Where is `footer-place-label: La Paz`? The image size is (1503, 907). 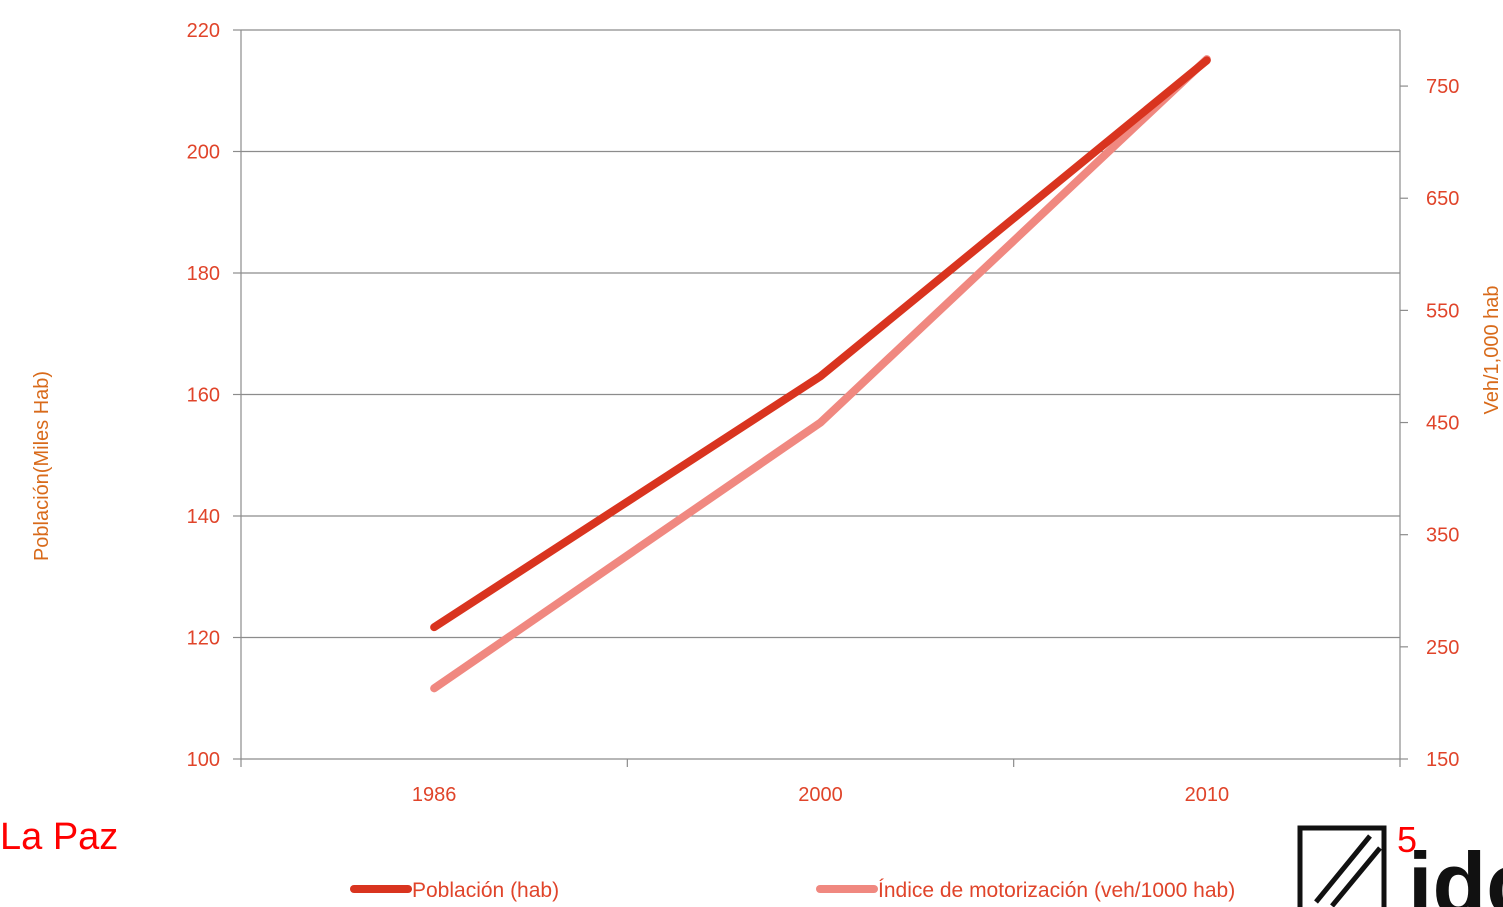 footer-place-label: La Paz is located at coordinates (59, 837).